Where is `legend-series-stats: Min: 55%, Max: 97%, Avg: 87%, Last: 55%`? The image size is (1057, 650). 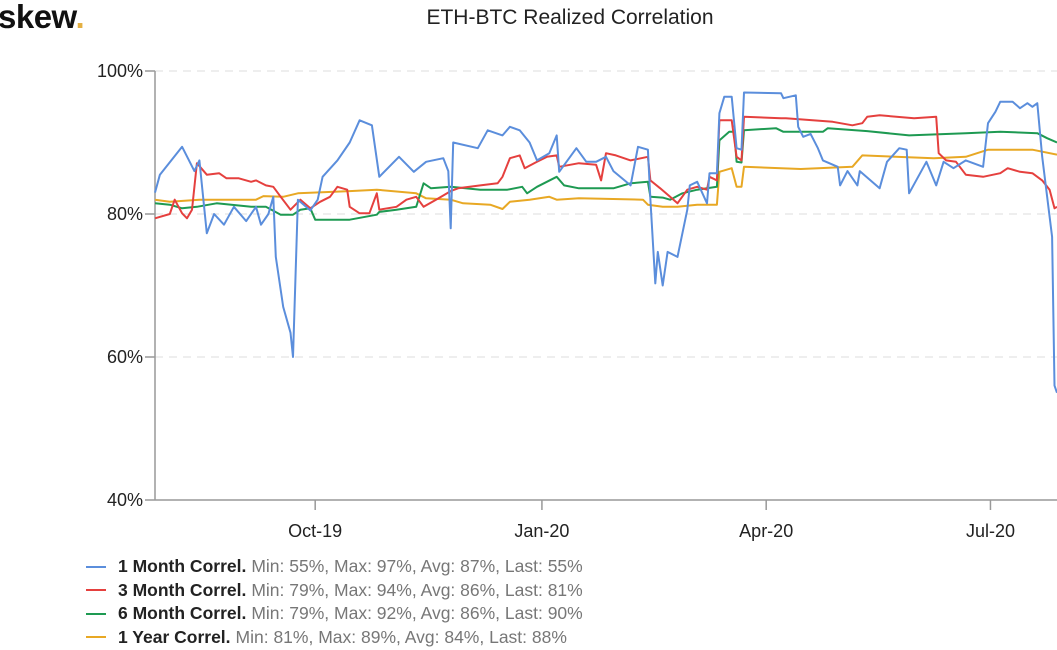
legend-series-stats: Min: 55%, Max: 97%, Avg: 87%, Last: 55% is located at coordinates (417, 566).